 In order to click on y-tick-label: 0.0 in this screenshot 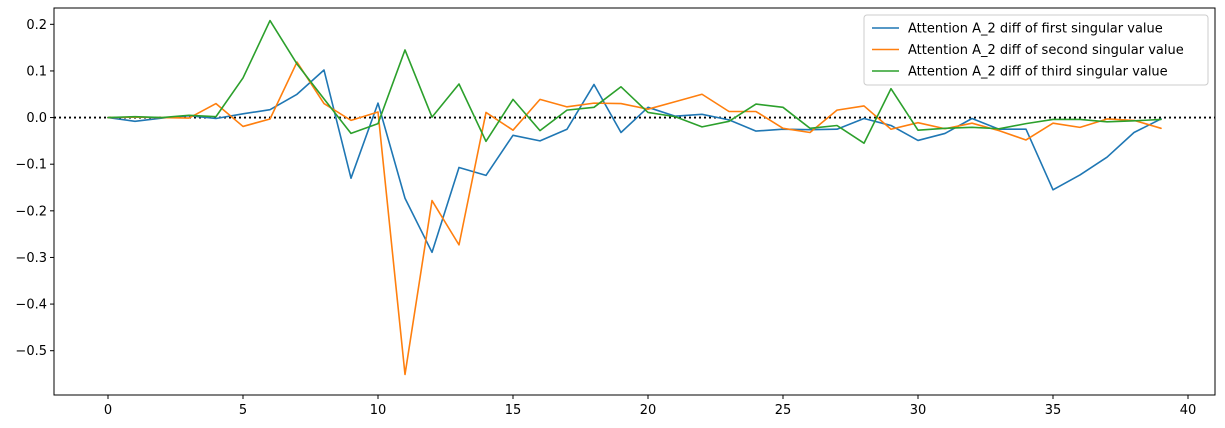, I will do `click(36, 118)`.